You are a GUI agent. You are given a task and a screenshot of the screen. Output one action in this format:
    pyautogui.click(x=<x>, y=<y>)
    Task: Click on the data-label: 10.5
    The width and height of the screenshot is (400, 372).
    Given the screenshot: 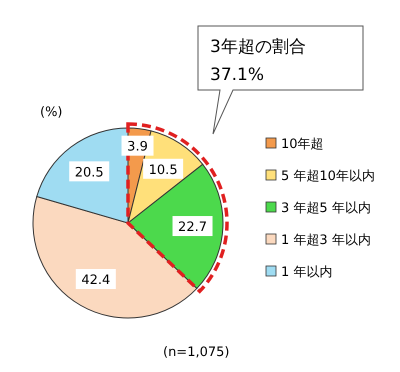 What is the action you would take?
    pyautogui.click(x=163, y=170)
    